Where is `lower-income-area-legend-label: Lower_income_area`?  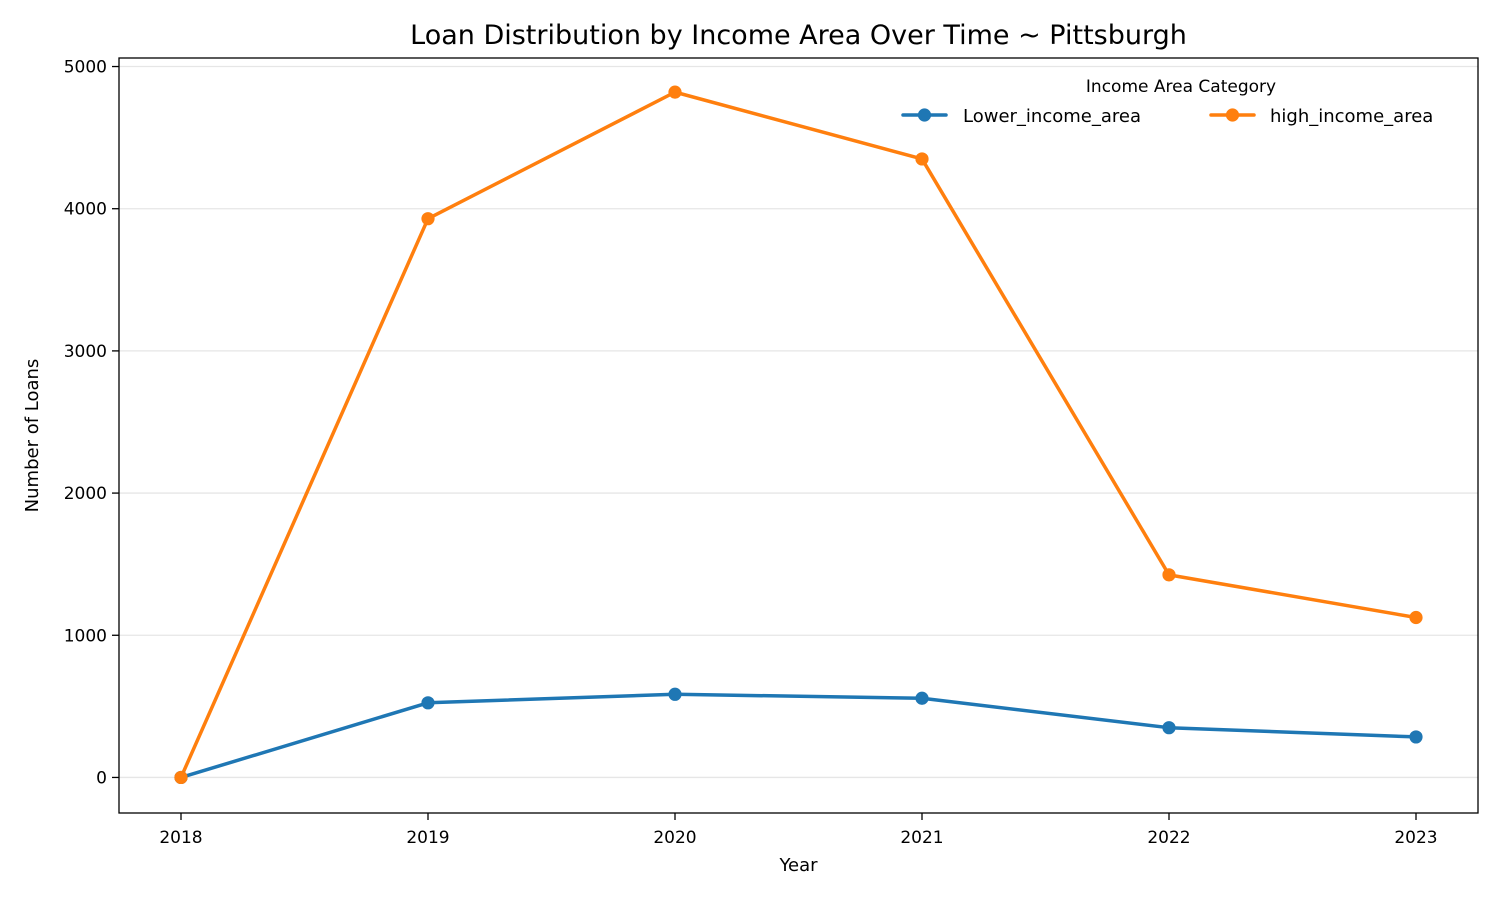
lower-income-area-legend-label: Lower_income_area is located at coordinates (1052, 116).